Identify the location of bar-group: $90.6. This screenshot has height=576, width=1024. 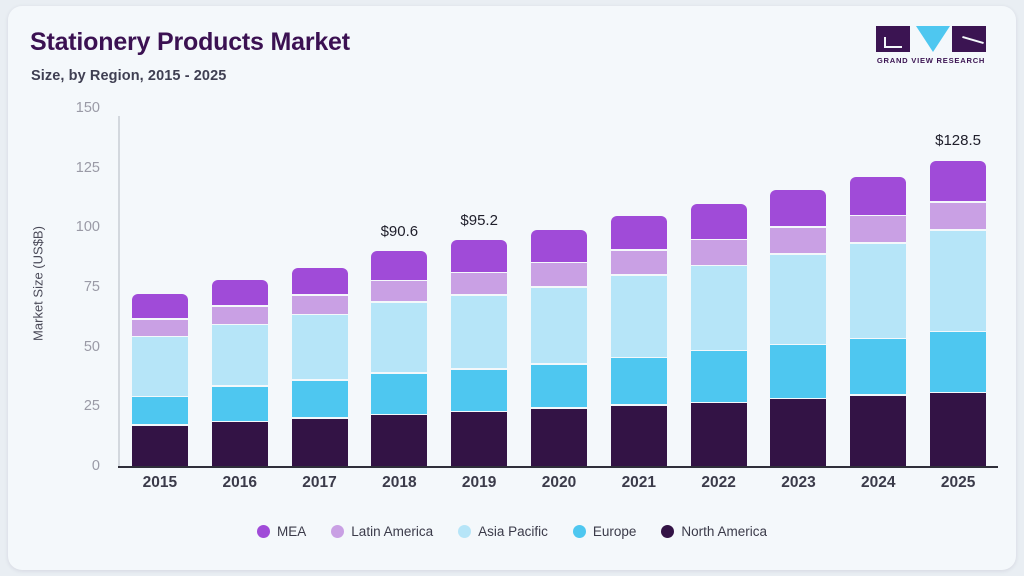
(399, 344).